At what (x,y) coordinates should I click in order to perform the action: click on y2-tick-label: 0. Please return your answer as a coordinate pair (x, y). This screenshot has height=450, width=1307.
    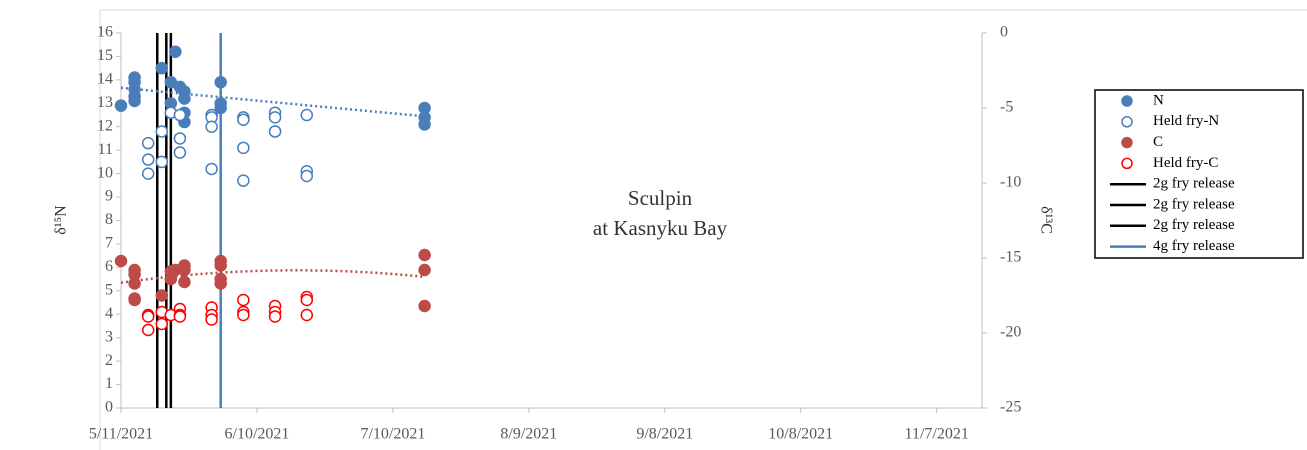
    Looking at the image, I should click on (1004, 32).